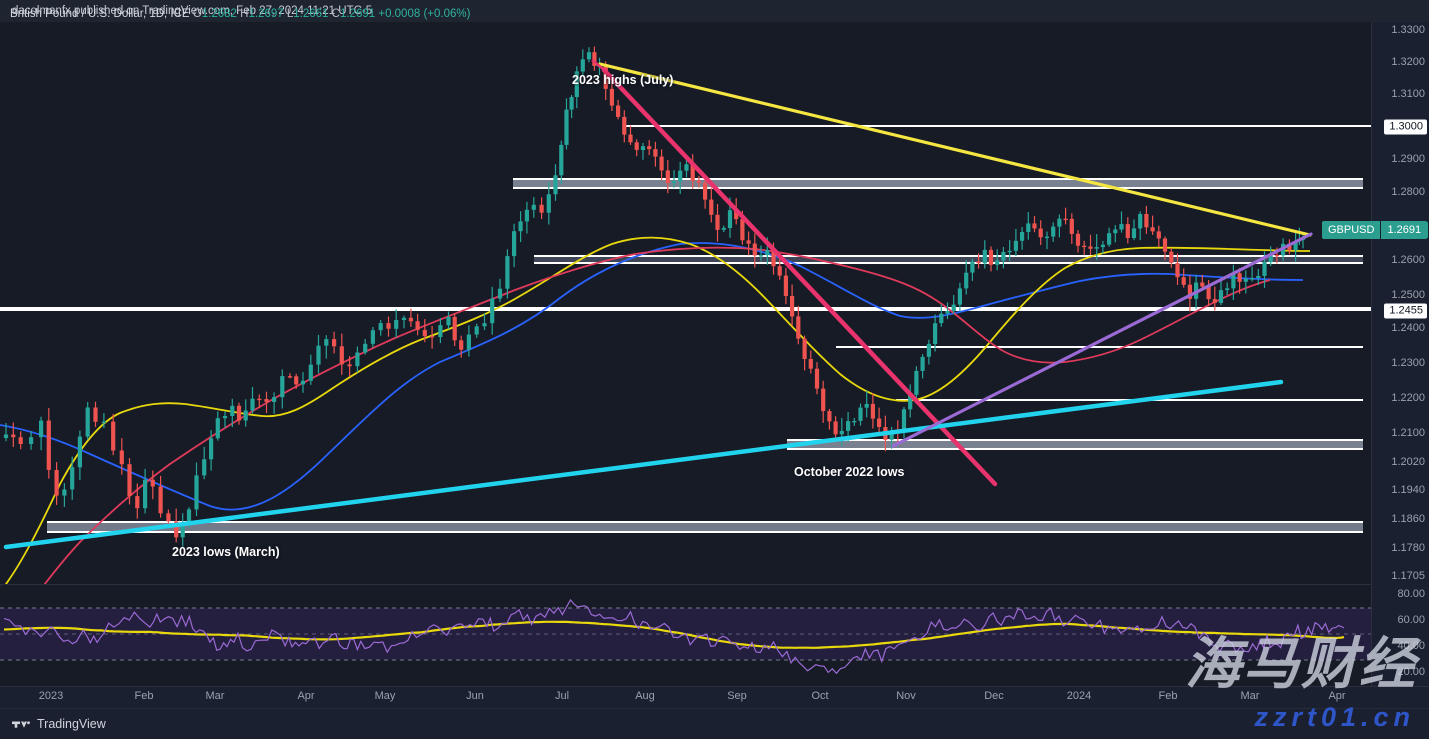 The width and height of the screenshot is (1429, 739). Describe the element at coordinates (100, 14) in the screenshot. I see `legend-symbol: British Pound / U.S. Dollar, 1D, ICE` at that location.